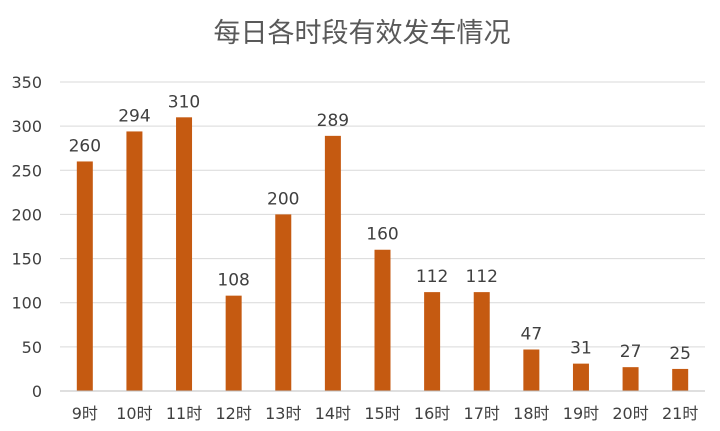  Describe the element at coordinates (37, 391) in the screenshot. I see `y-tick-label: 0` at that location.